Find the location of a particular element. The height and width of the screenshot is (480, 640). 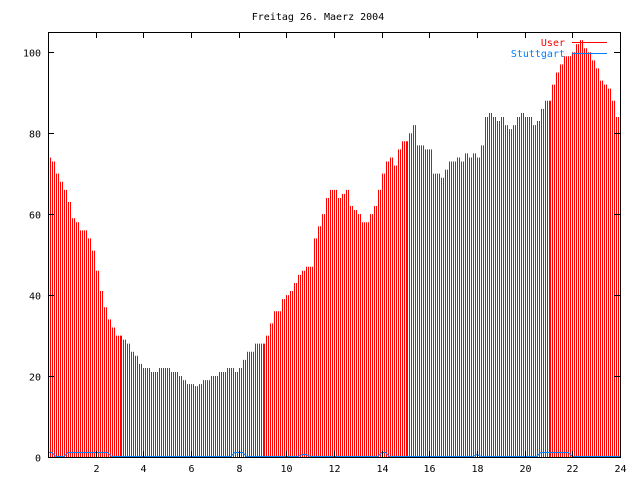

chart-title: Freitag 26. Maerz 2004 is located at coordinates (318, 17).